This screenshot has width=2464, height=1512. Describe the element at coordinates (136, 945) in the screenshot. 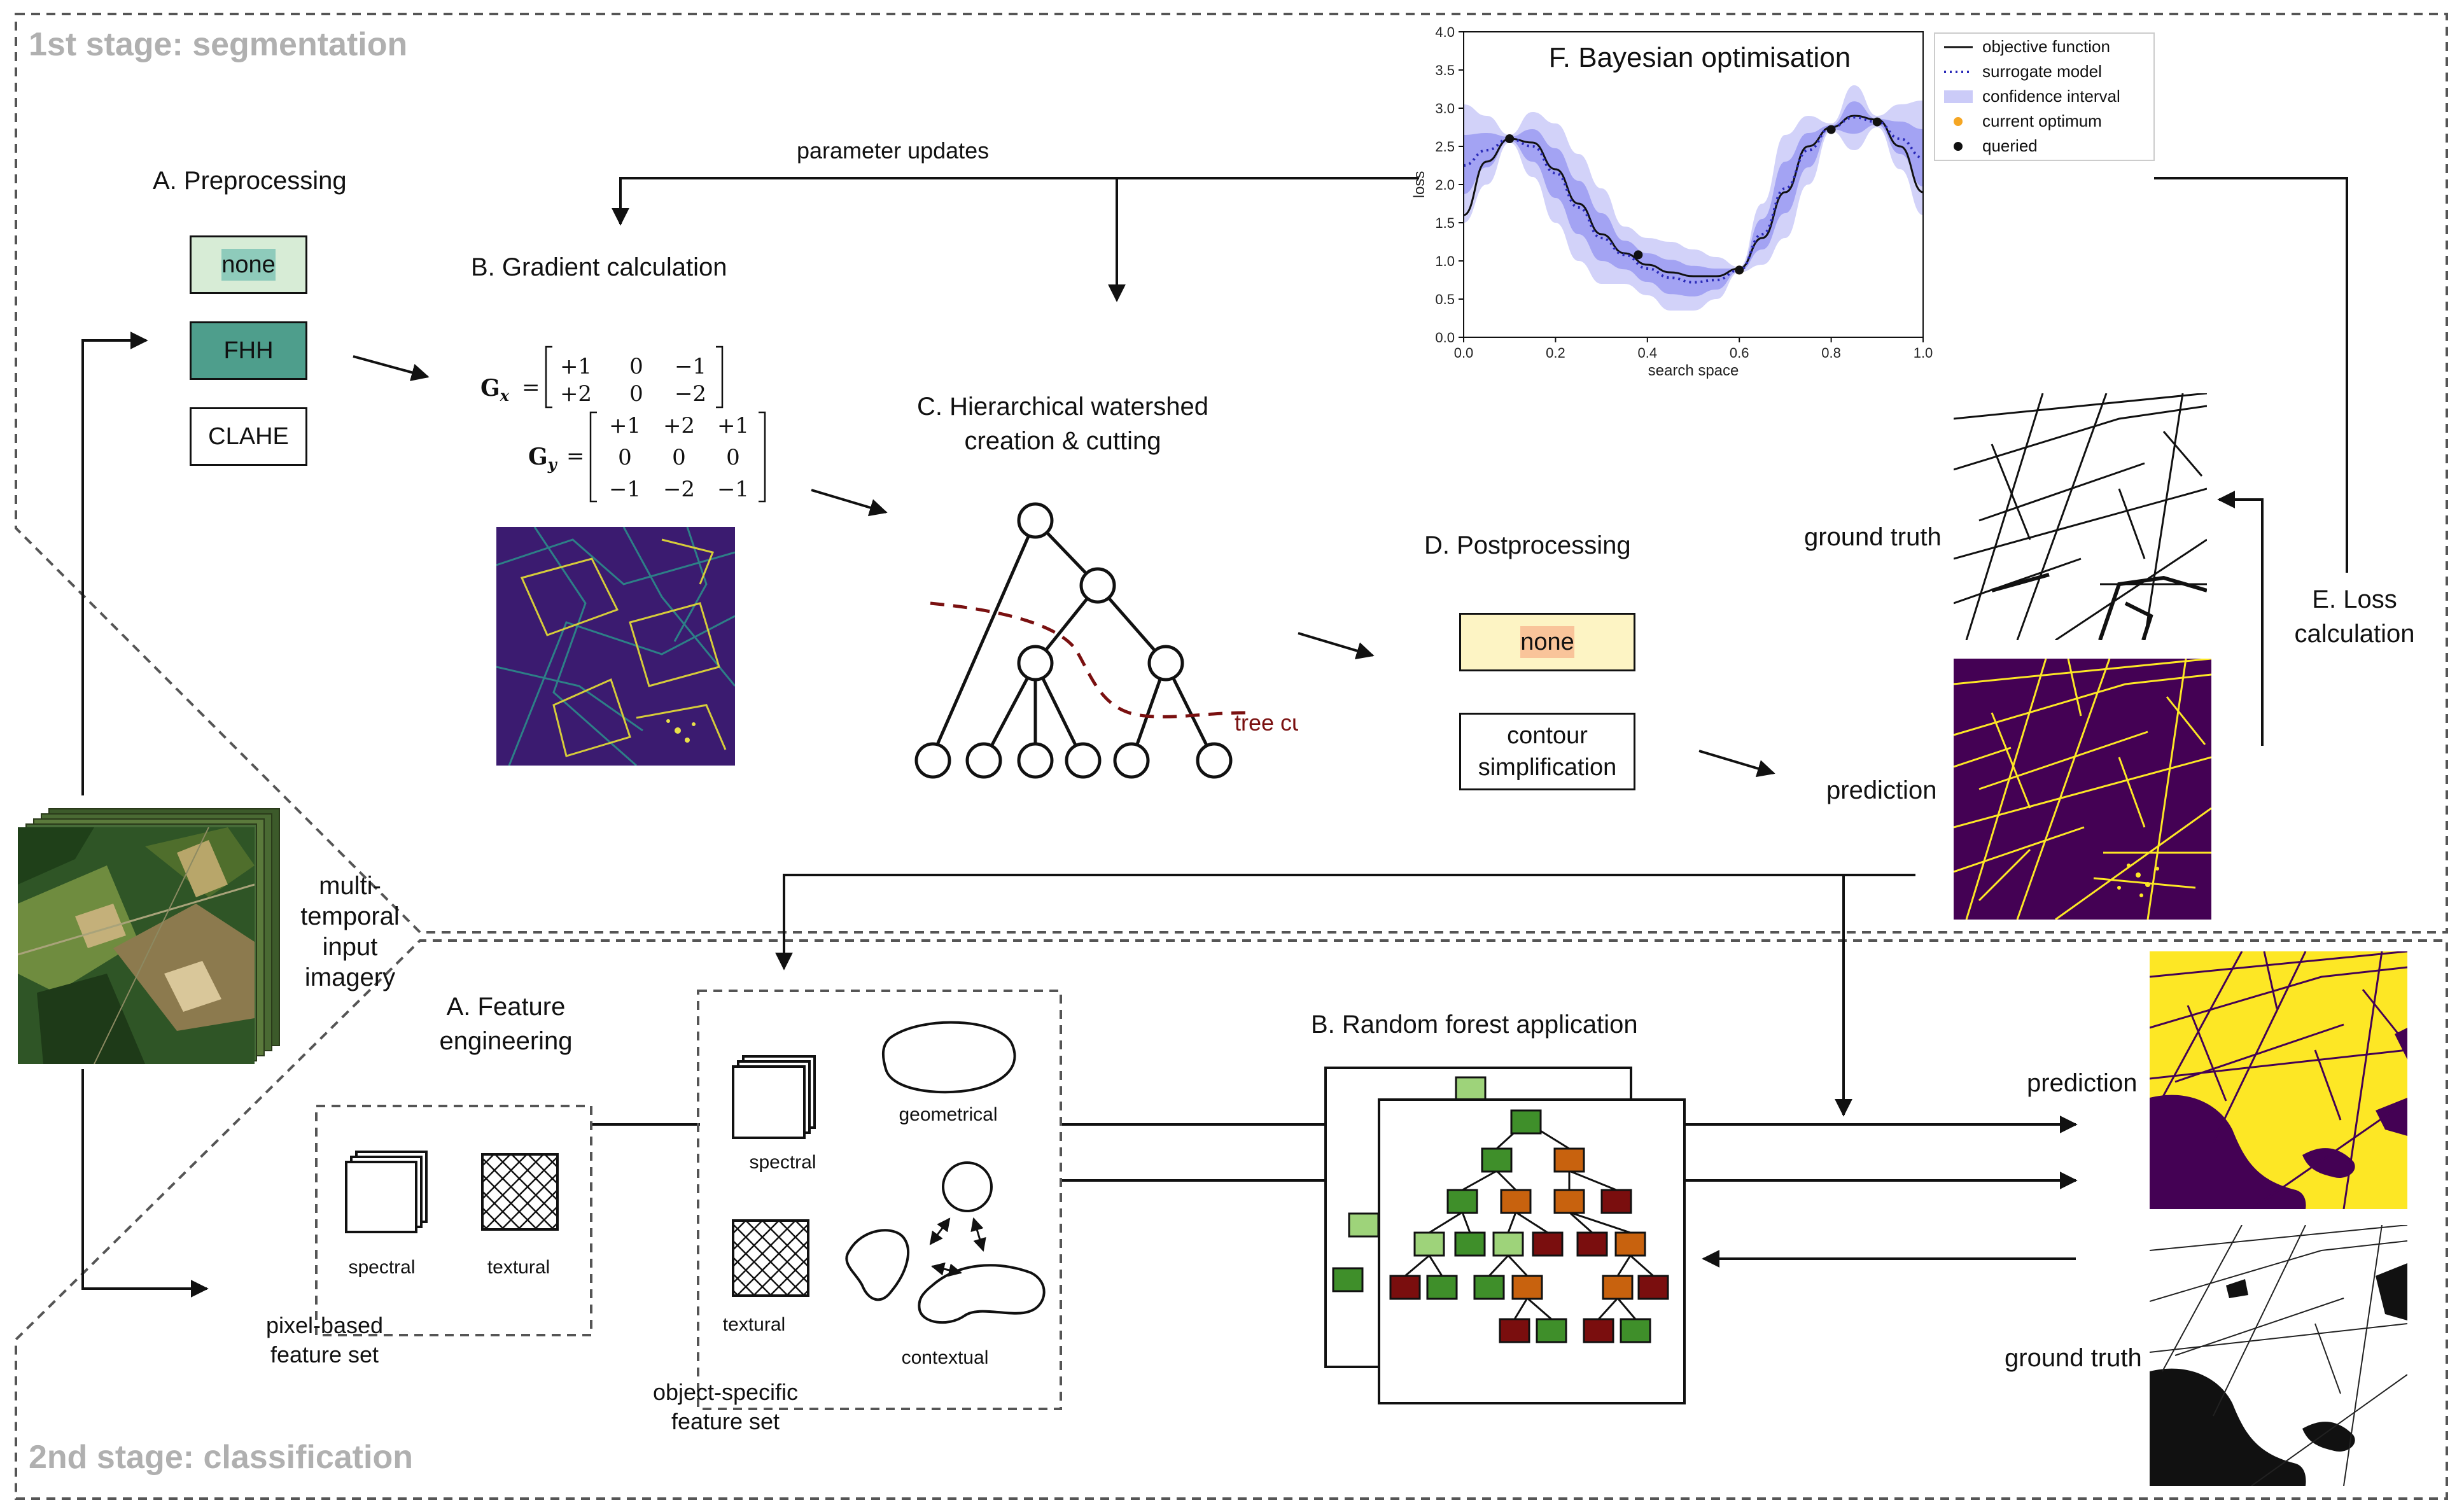

I see `input-image` at that location.